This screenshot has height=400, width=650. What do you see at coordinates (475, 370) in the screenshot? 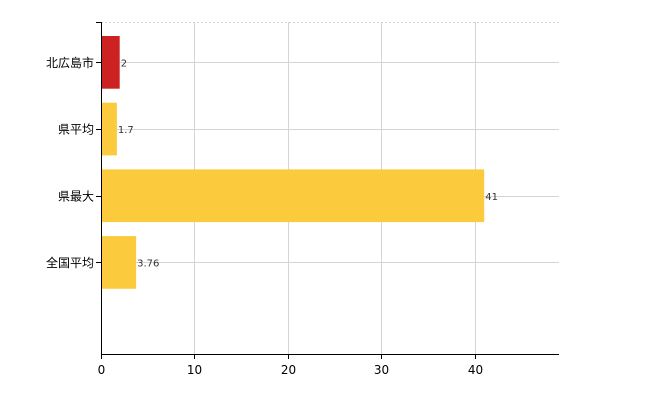
I see `x-tick-label-40: 40` at bounding box center [475, 370].